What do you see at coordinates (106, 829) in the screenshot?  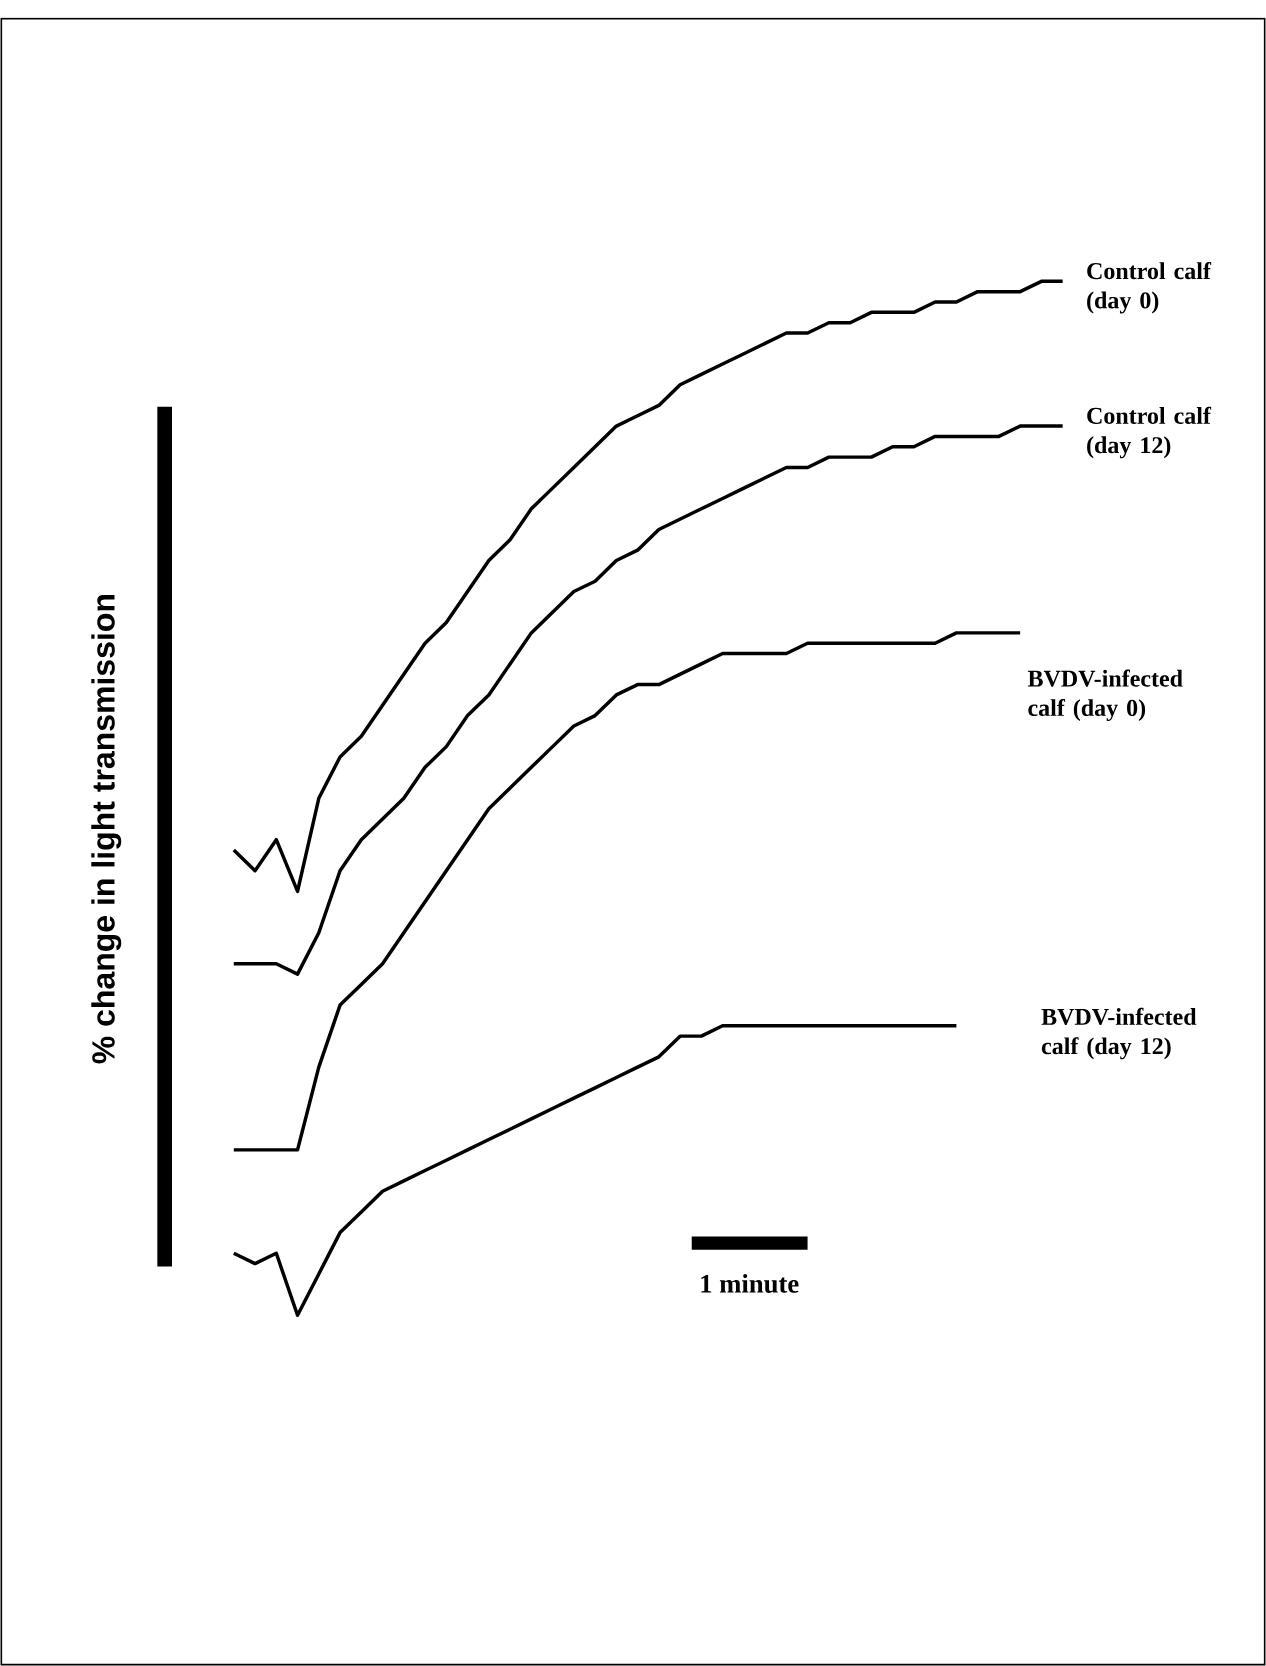 I see `y-axis-title: % change in light transmission` at bounding box center [106, 829].